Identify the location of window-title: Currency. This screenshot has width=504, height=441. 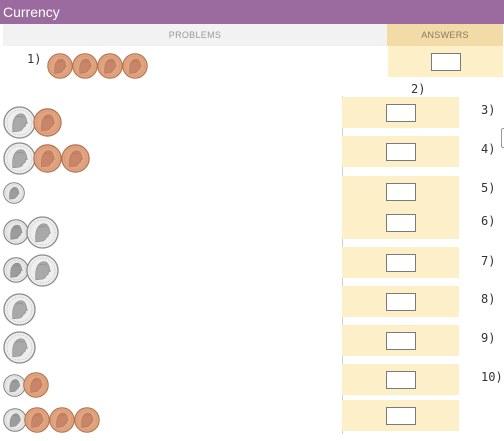
(31, 12).